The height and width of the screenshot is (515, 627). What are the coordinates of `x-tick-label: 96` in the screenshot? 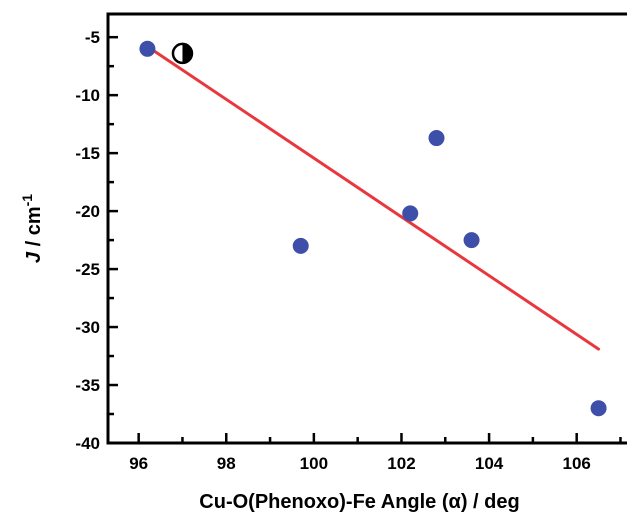 It's located at (138, 463).